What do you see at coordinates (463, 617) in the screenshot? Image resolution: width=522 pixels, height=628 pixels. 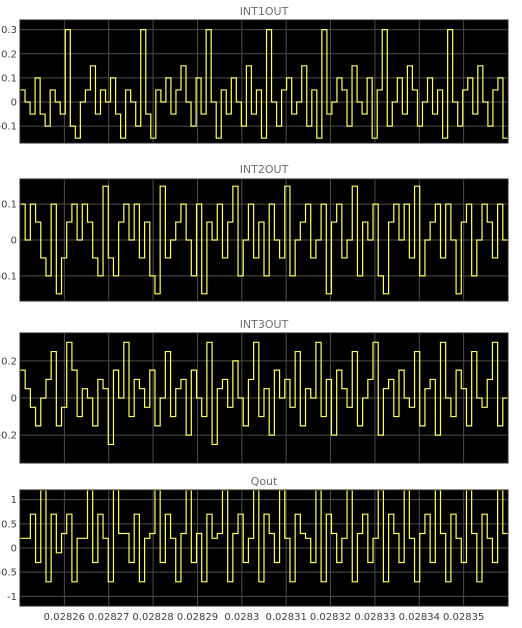 I see `x-tick-label: 0.02835` at bounding box center [463, 617].